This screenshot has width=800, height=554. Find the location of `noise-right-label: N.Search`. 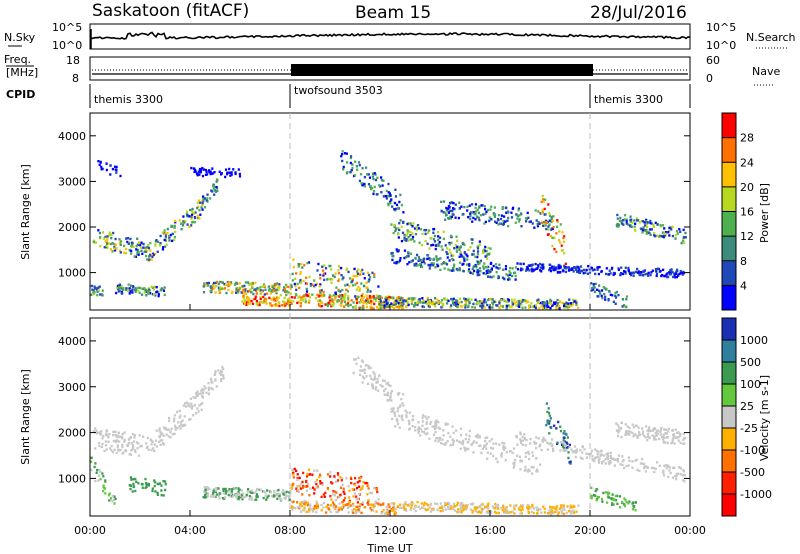

noise-right-label: N.Search is located at coordinates (771, 37).